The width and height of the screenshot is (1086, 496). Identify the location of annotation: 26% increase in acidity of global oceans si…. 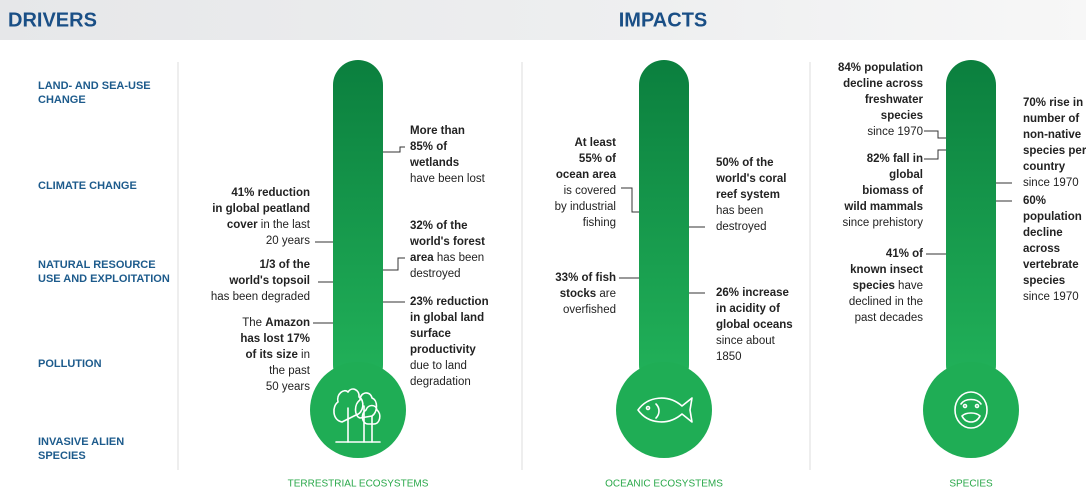
(741, 325).